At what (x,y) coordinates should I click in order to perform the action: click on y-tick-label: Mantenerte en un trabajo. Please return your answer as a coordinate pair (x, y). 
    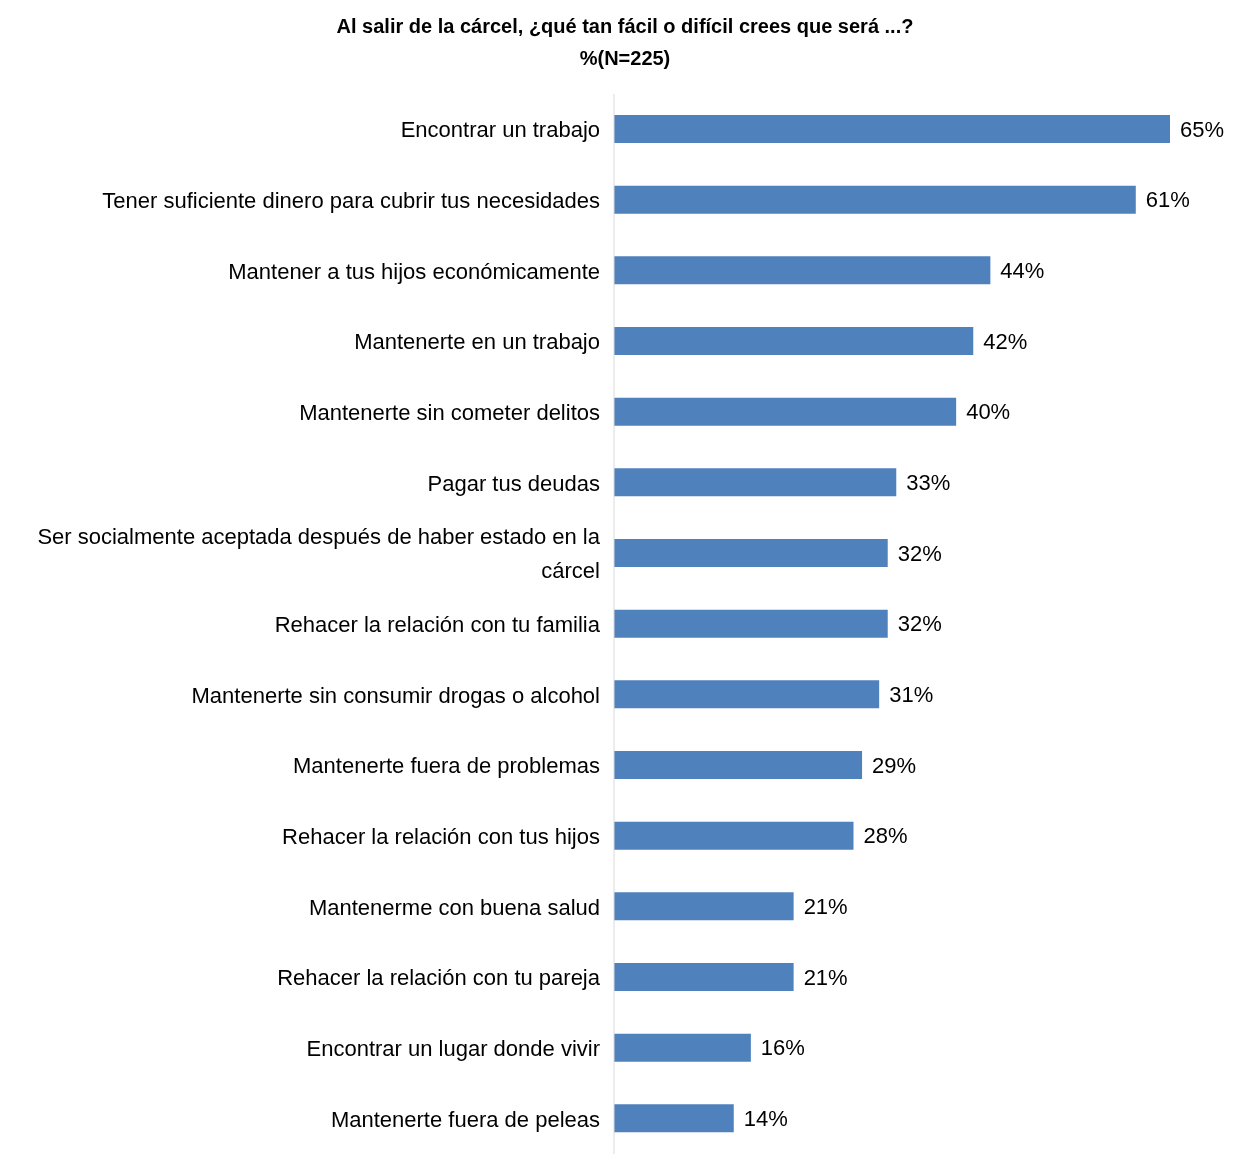
    Looking at the image, I should click on (477, 341).